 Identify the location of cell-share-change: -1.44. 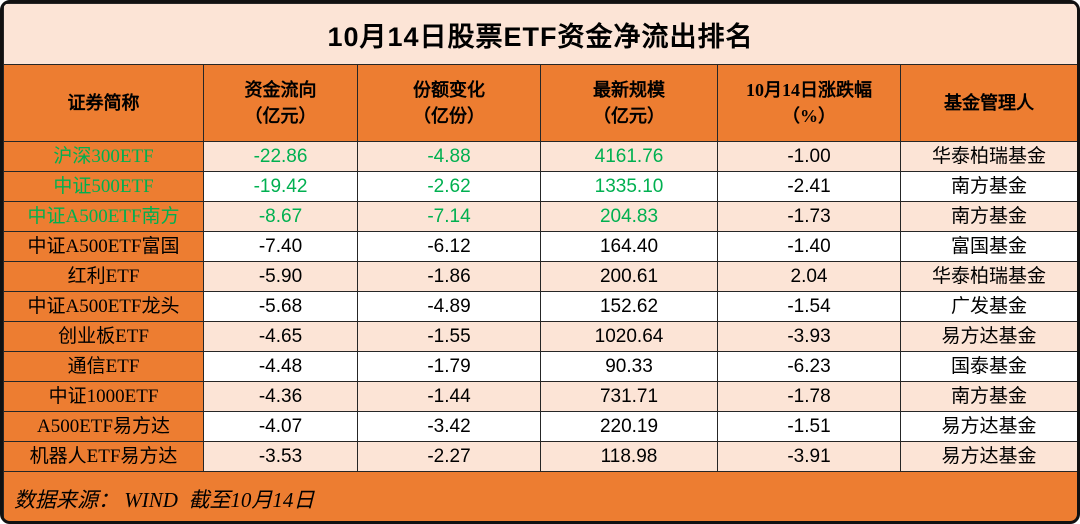
(449, 396).